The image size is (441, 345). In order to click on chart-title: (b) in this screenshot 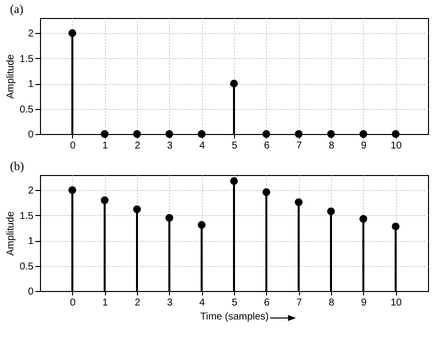, I will do `click(17, 166)`.